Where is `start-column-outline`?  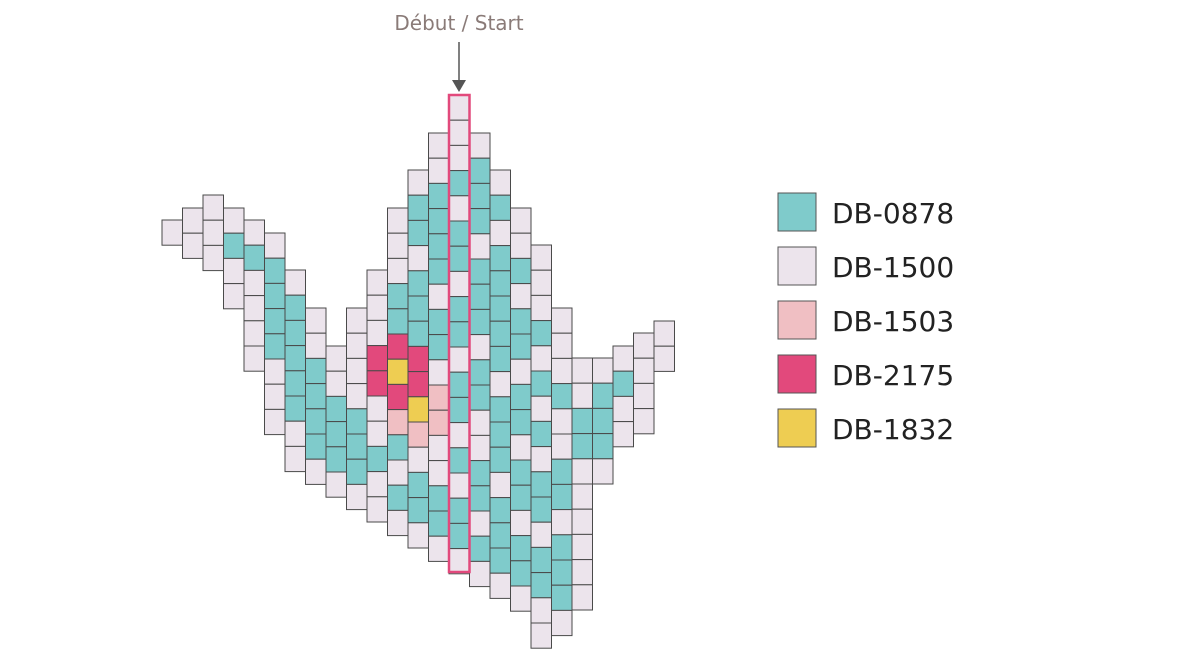
start-column-outline is located at coordinates (459, 333).